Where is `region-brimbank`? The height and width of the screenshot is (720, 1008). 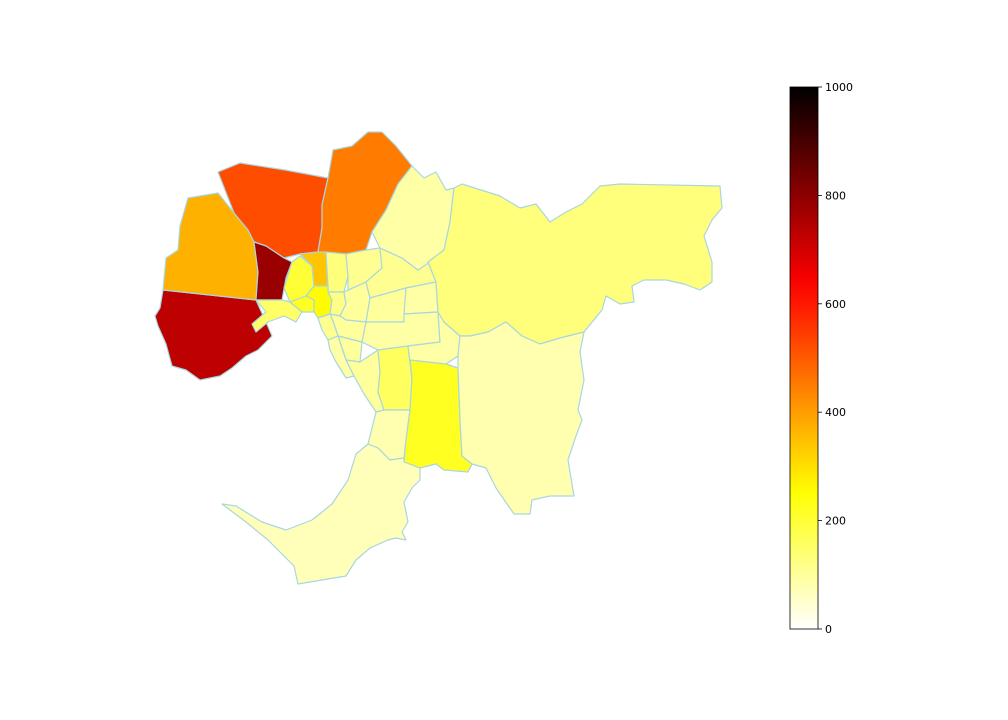 region-brimbank is located at coordinates (273, 271).